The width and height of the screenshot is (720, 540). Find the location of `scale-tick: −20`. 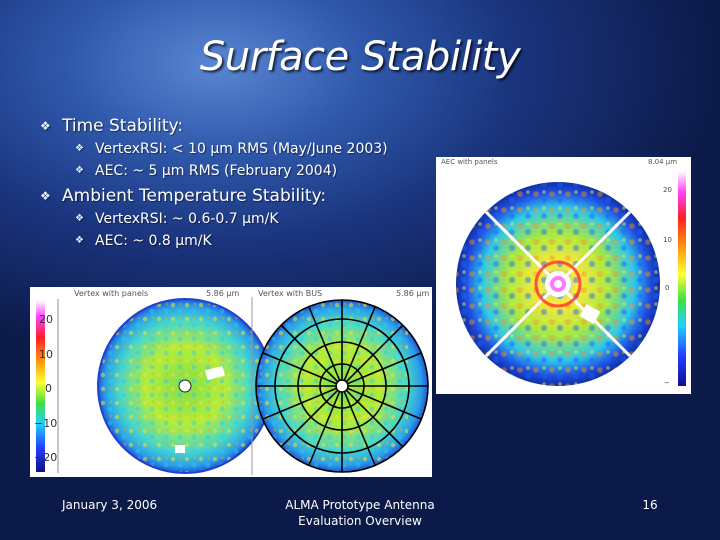

scale-tick: −20 is located at coordinates (45, 457).